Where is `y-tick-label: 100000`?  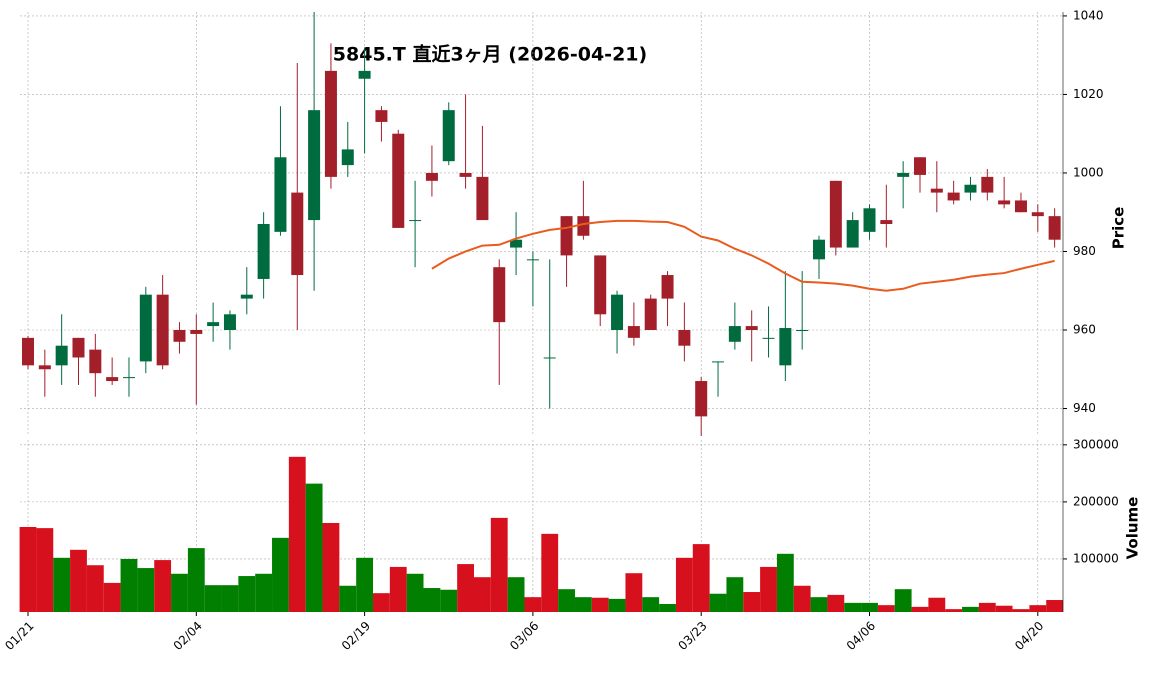
y-tick-label: 100000 is located at coordinates (1096, 558).